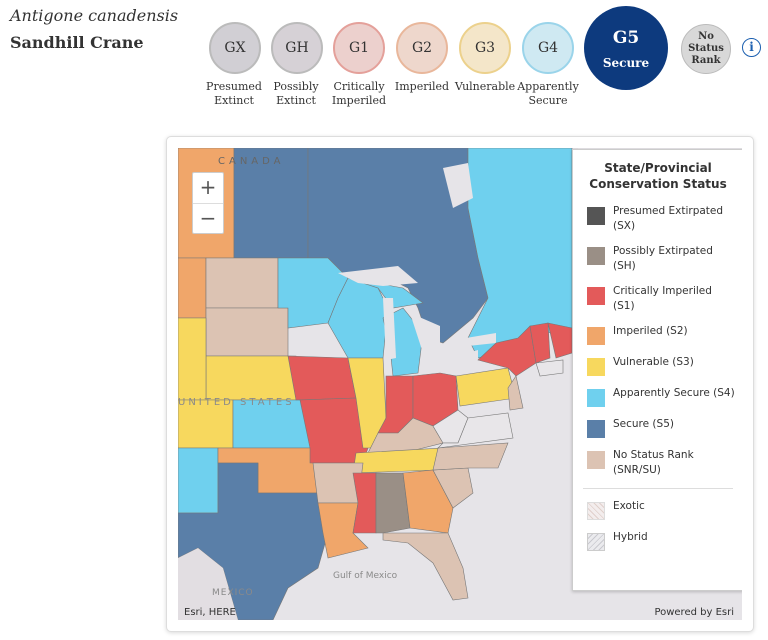 The width and height of the screenshot is (768, 640). Describe the element at coordinates (192, 359) in the screenshot. I see `state-wyoming` at that location.